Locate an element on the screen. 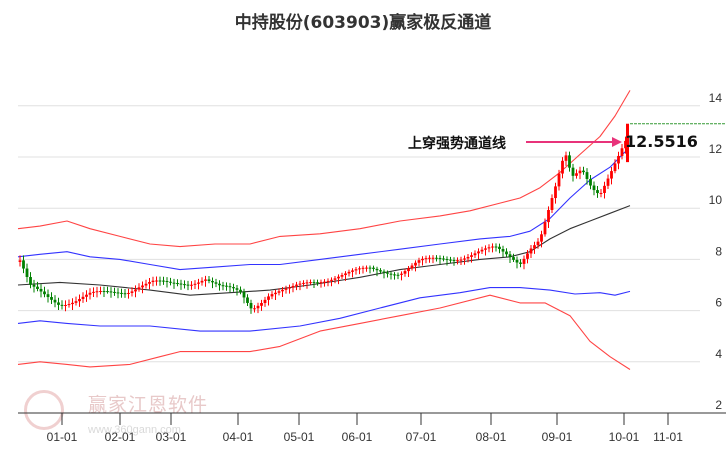 This screenshot has height=450, width=726. x-tick-label: 08-01 is located at coordinates (491, 437).